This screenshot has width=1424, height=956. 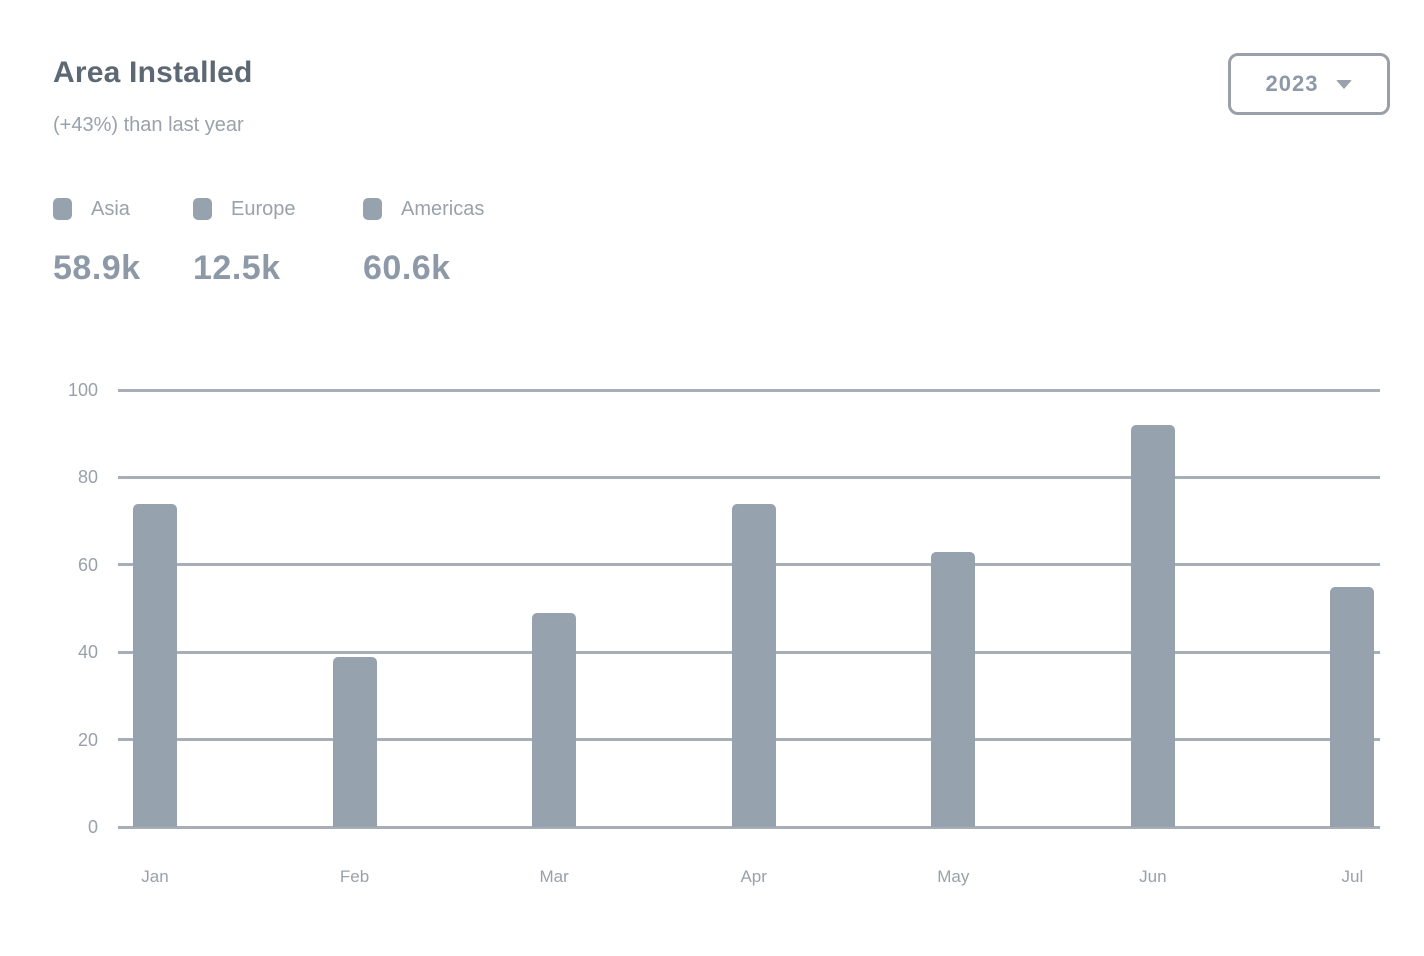 What do you see at coordinates (749, 827) in the screenshot?
I see `gridline-y0` at bounding box center [749, 827].